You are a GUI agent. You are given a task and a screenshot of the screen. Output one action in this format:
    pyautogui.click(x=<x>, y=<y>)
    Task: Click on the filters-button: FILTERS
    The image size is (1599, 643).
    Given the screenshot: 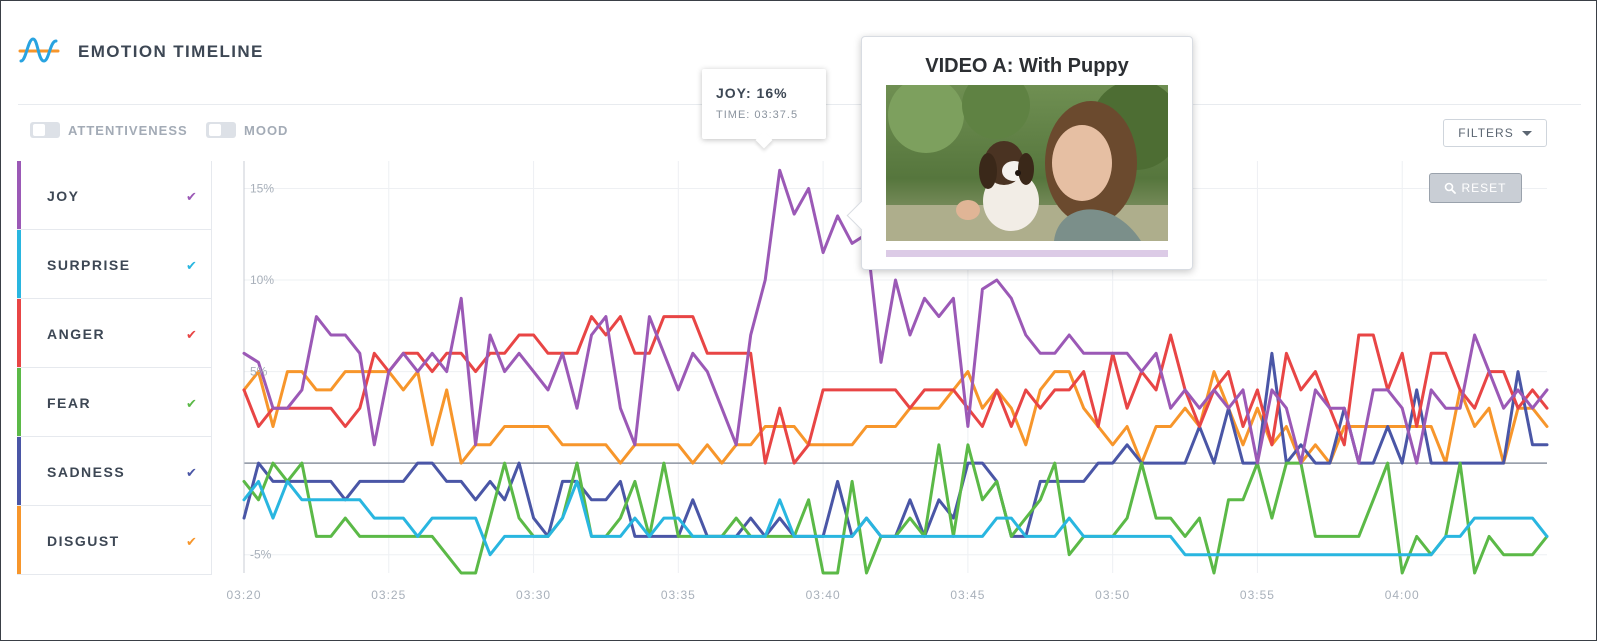 What is the action you would take?
    pyautogui.click(x=1495, y=133)
    